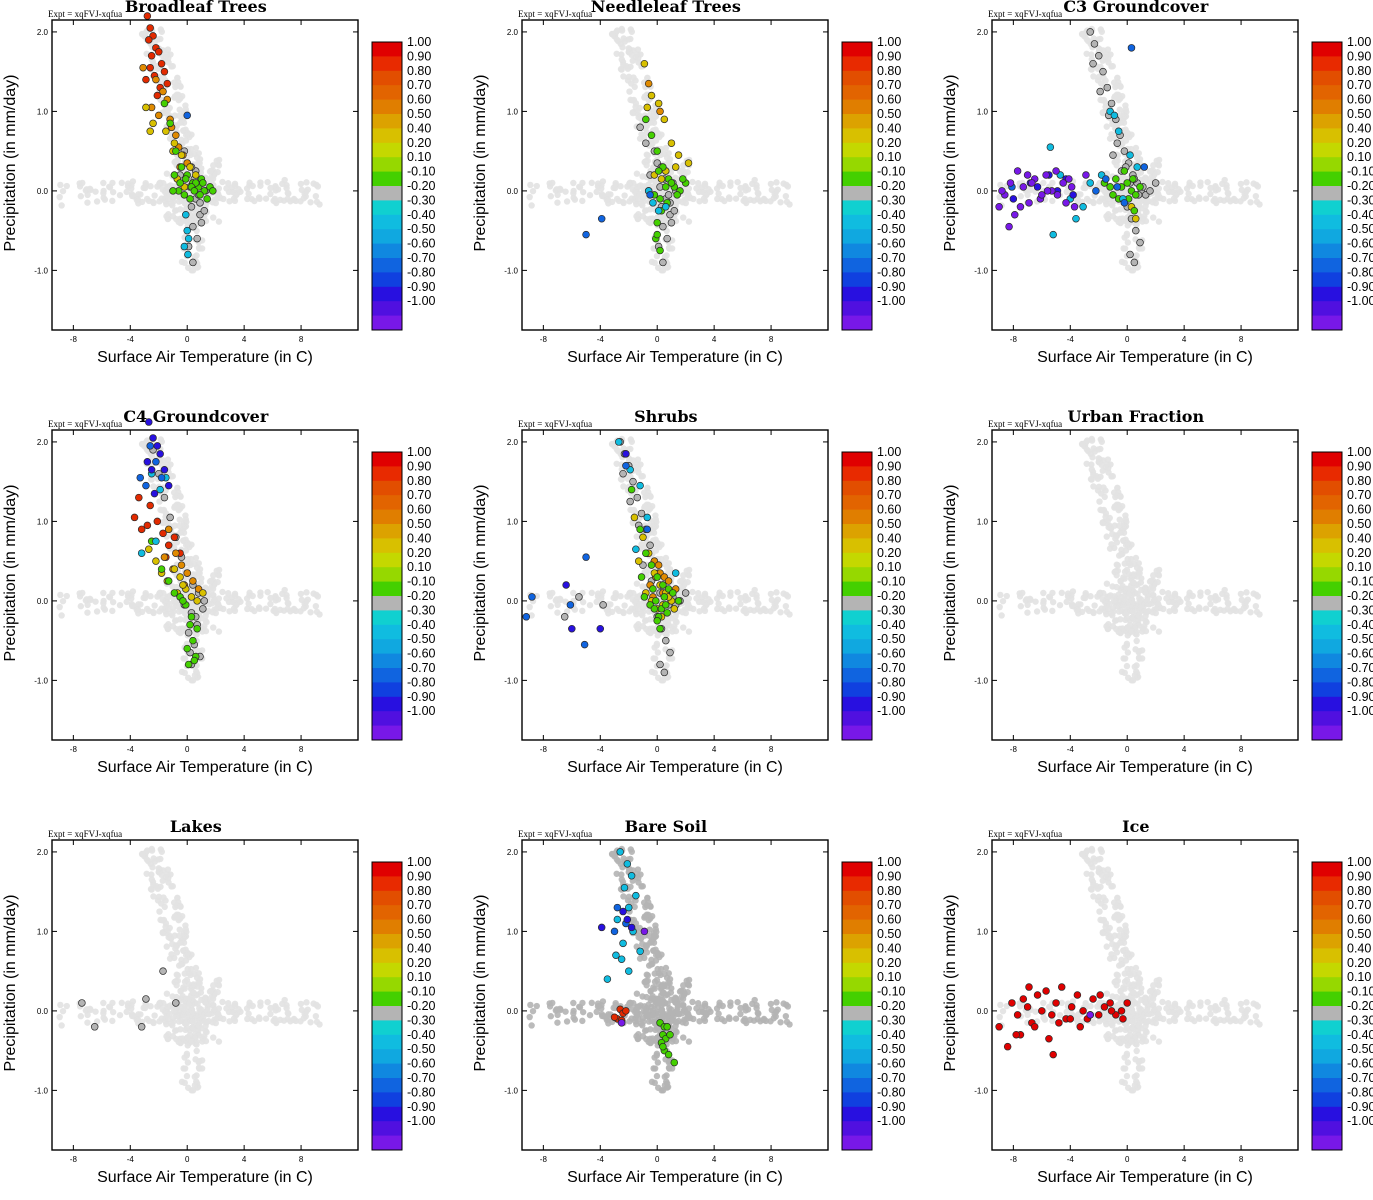 The width and height of the screenshot is (1373, 1200). I want to click on x-tick-label: 8, so click(301, 749).